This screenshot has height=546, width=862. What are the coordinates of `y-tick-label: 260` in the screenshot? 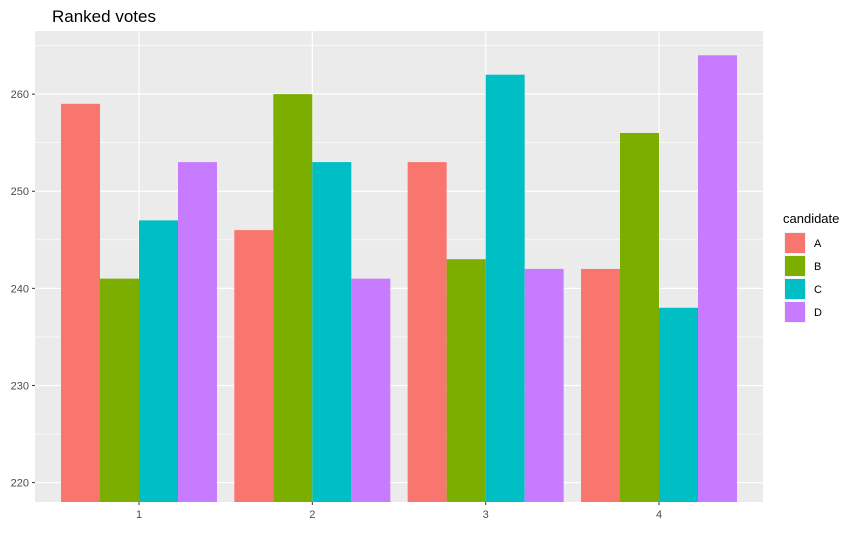 It's located at (20, 95).